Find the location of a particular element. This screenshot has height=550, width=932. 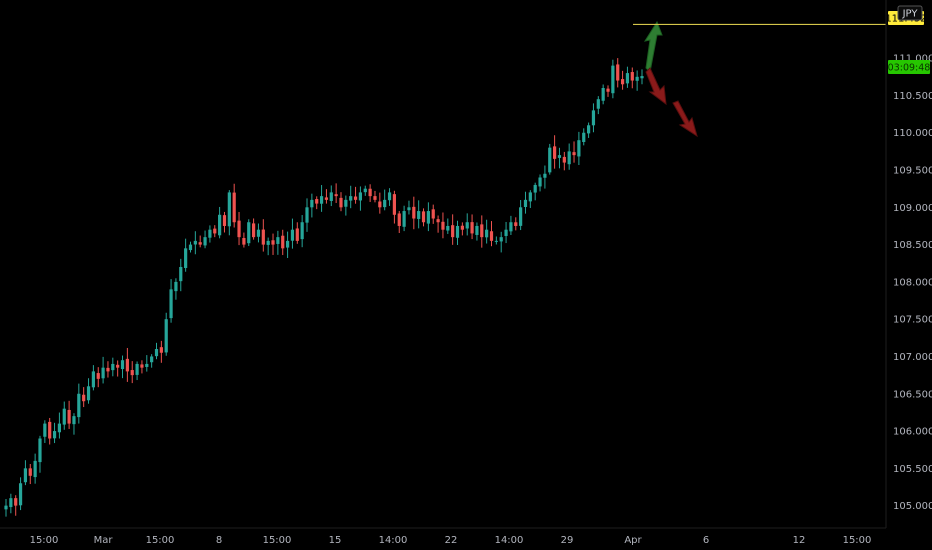

y-tick-label: 108.000 is located at coordinates (912, 282).